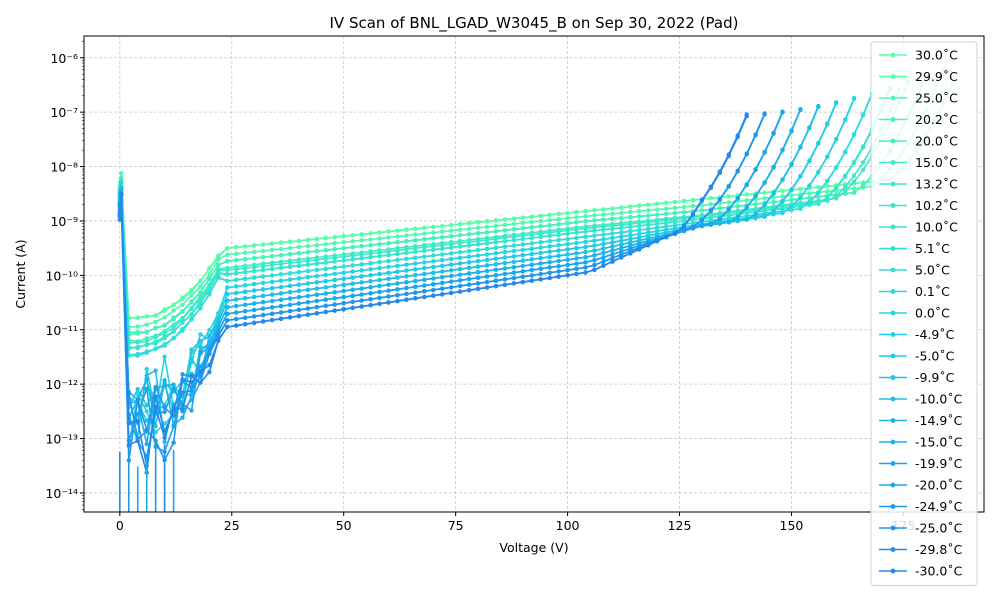 This screenshot has height=604, width=1000. What do you see at coordinates (61, 439) in the screenshot?
I see `y-tick-label: 10⁻¹³` at bounding box center [61, 439].